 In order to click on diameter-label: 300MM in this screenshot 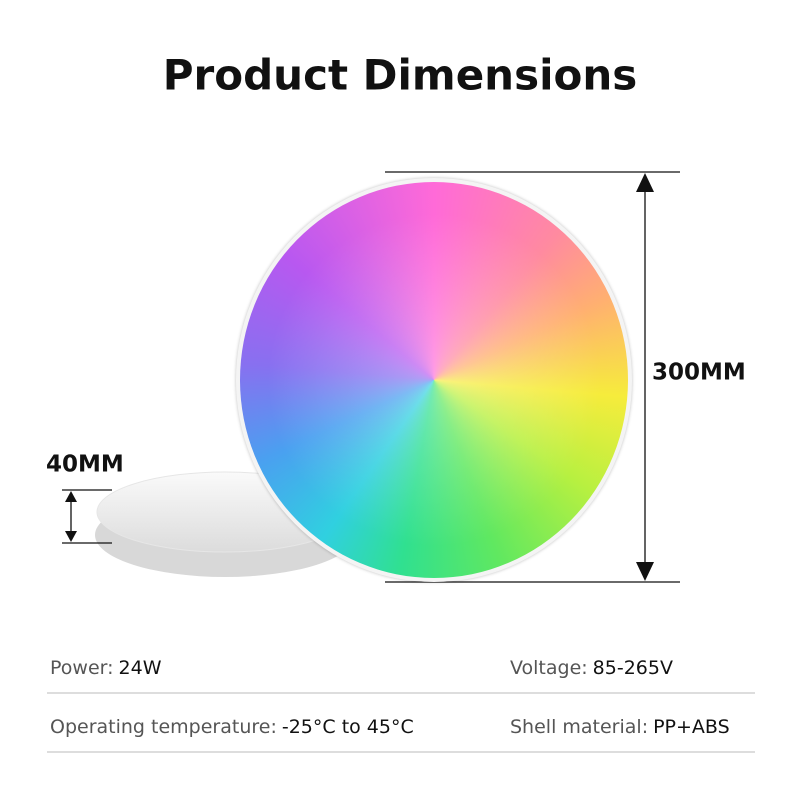, I will do `click(699, 373)`.